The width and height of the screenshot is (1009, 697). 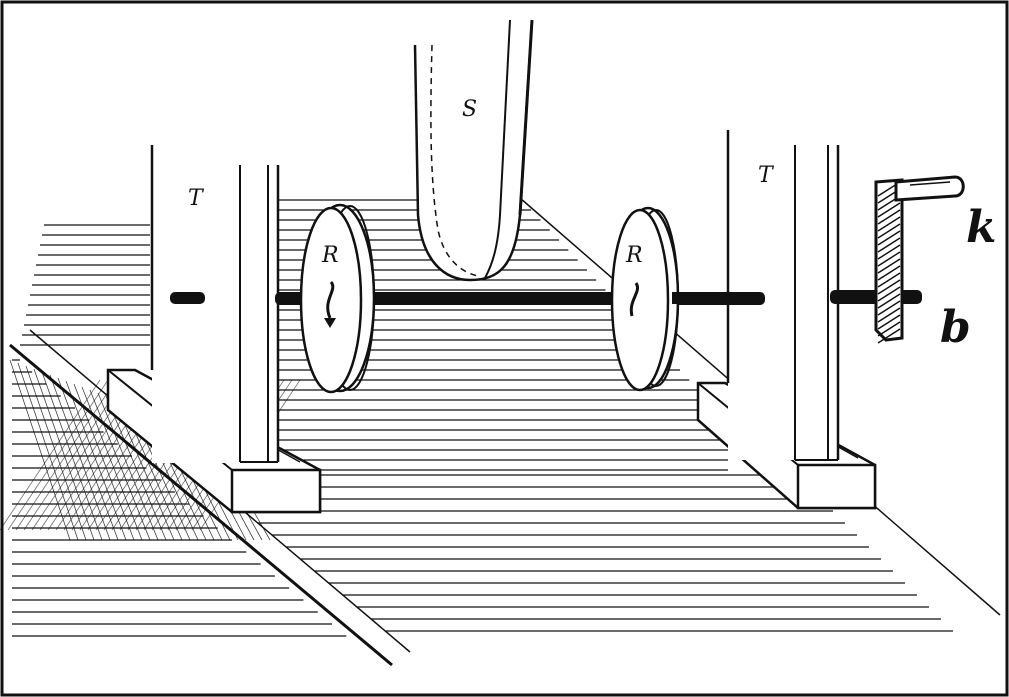 I want to click on label-stand-left: T, so click(x=196, y=198).